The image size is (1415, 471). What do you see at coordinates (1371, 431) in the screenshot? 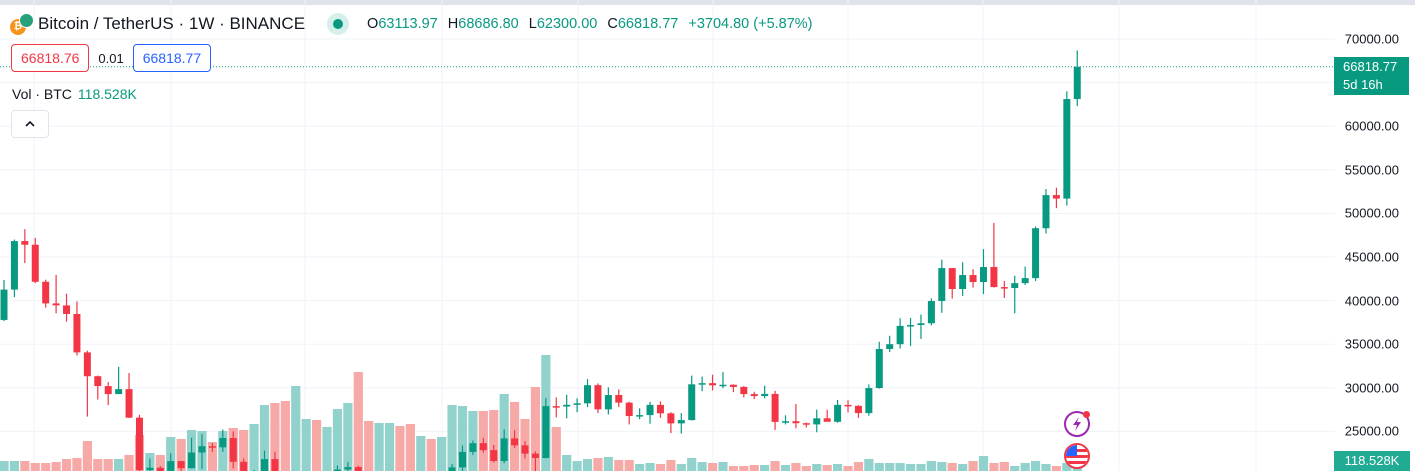
I see `price-tick-label: 25000.00` at bounding box center [1371, 431].